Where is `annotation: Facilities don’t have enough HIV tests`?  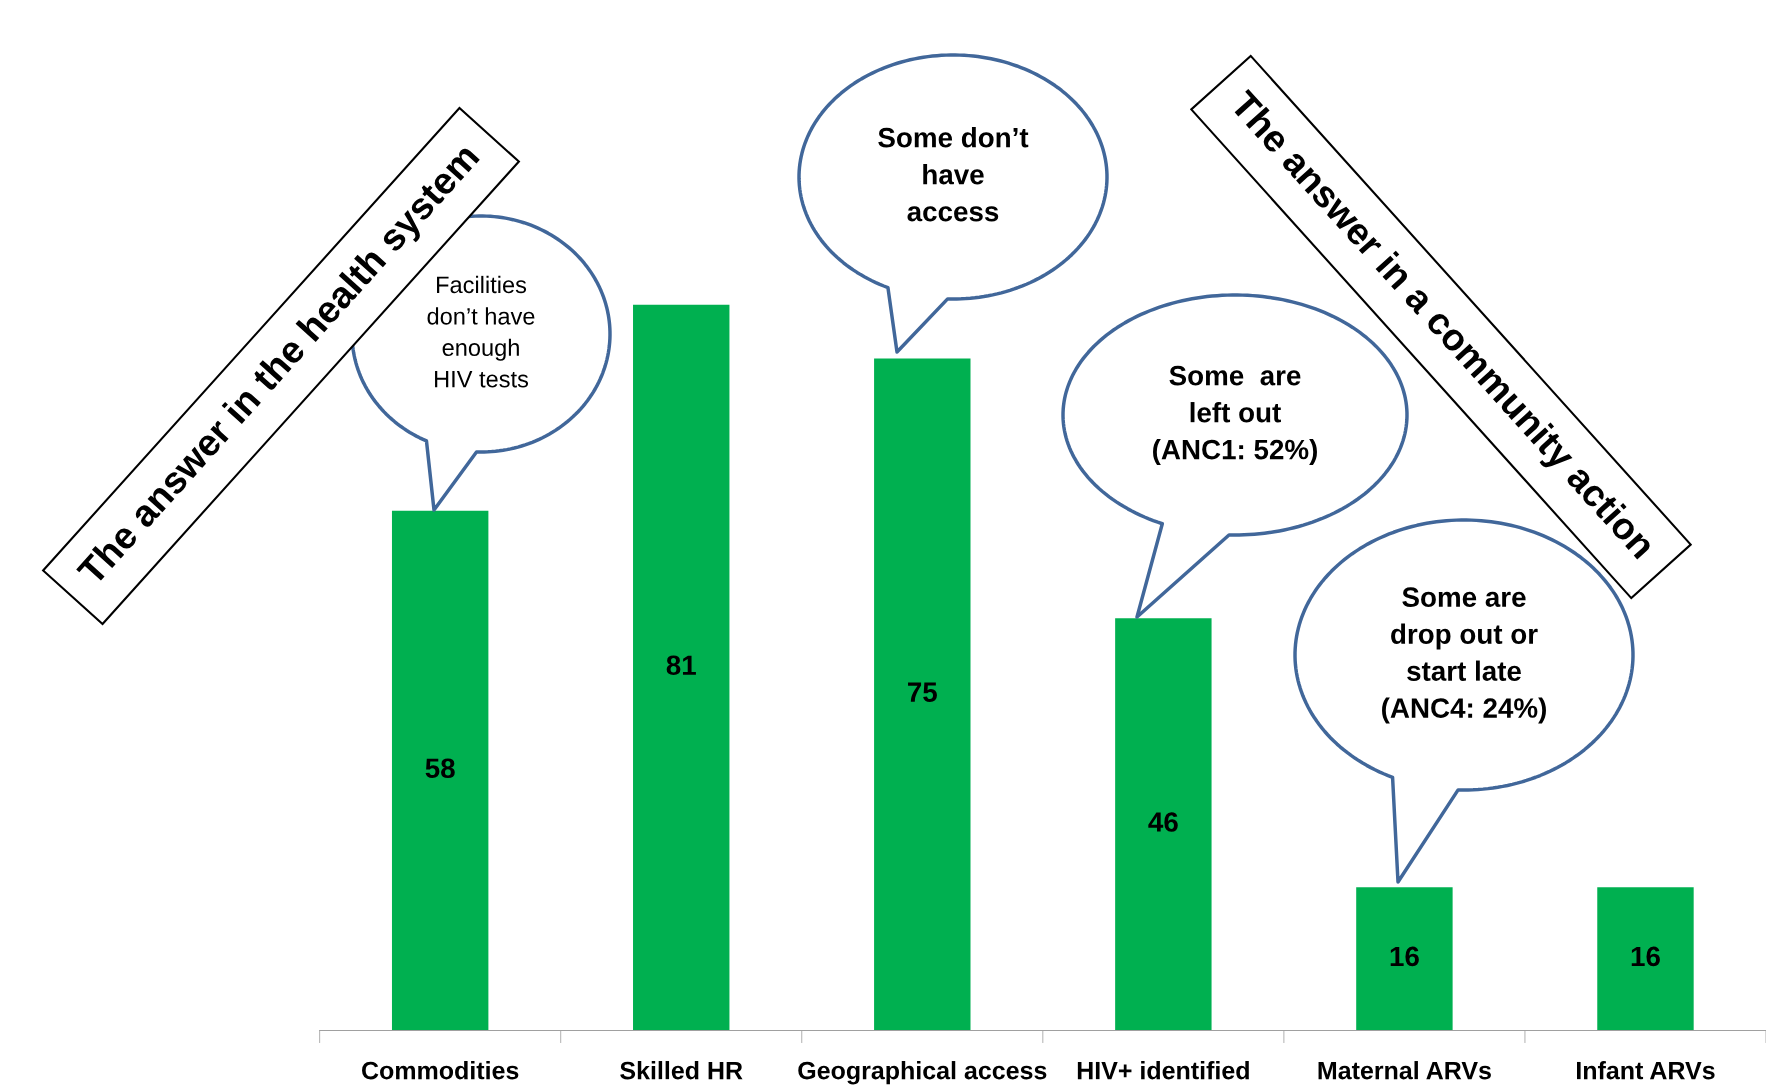 annotation: Facilities don’t have enough HIV tests is located at coordinates (481, 331).